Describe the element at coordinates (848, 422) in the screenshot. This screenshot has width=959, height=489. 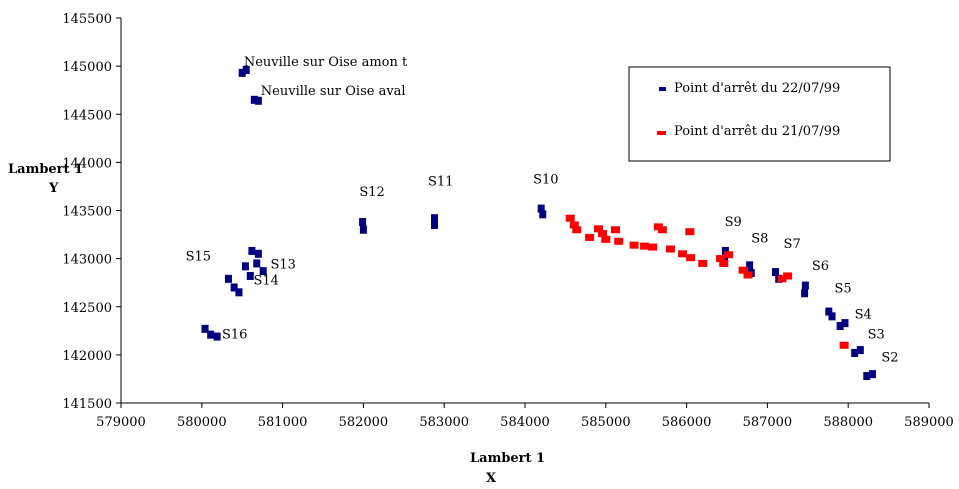
I see `x-tick-label: 588000` at that location.